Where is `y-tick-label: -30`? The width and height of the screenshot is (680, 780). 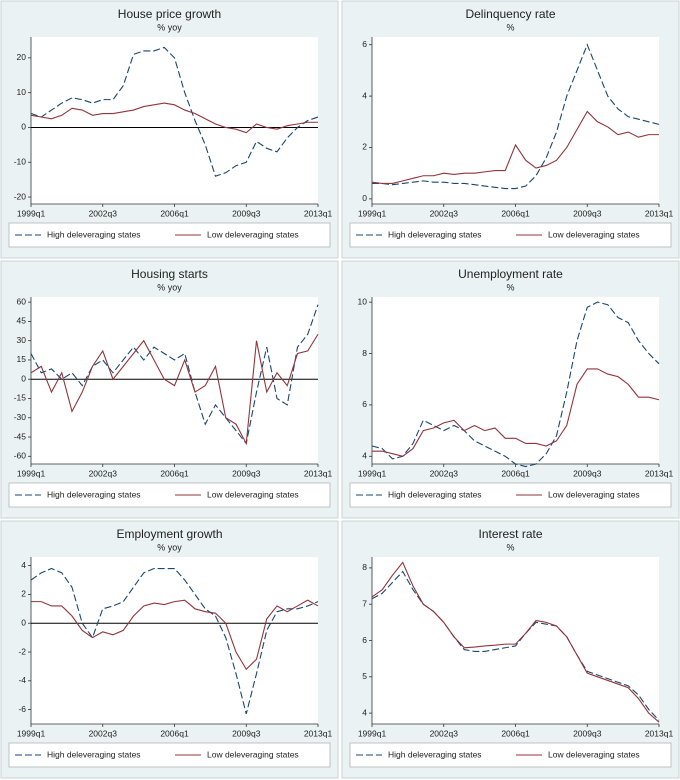
y-tick-label: -30 is located at coordinates (20, 417).